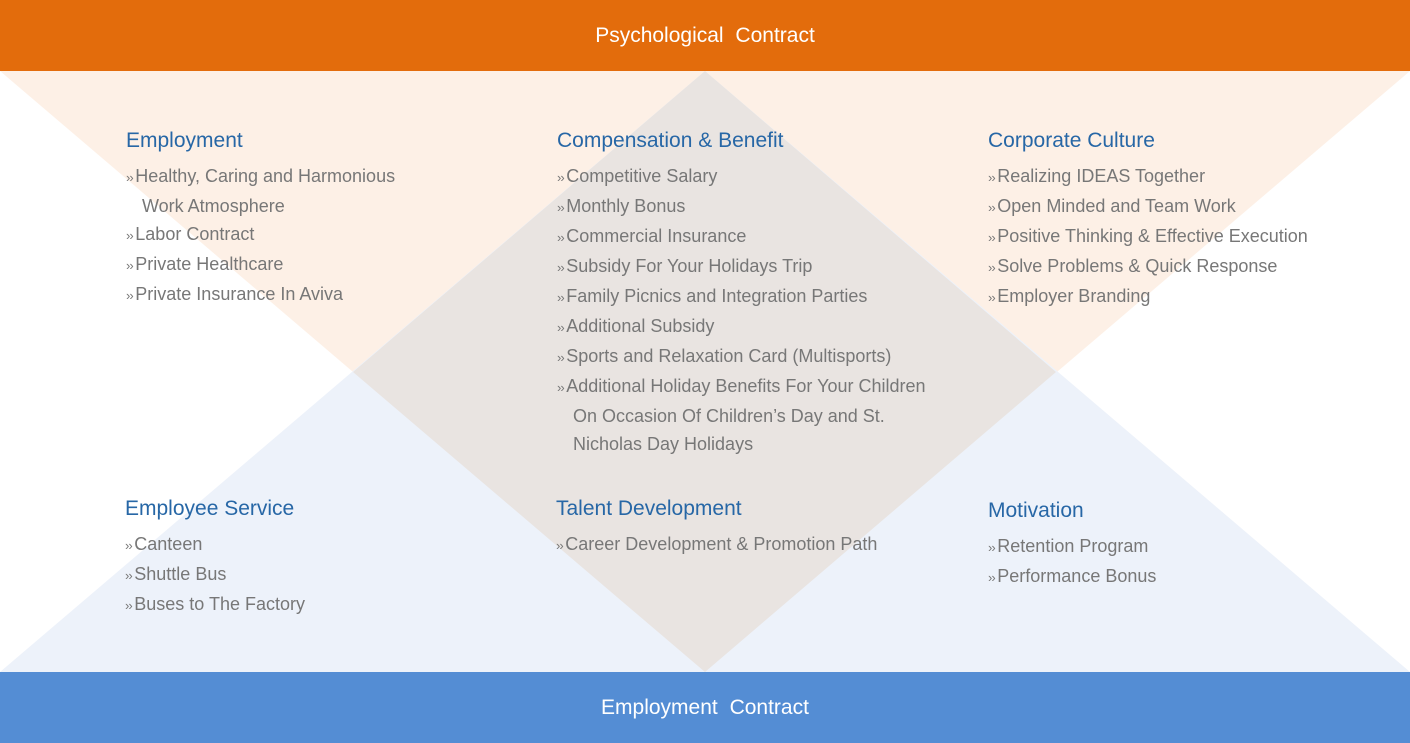 Image resolution: width=1410 pixels, height=743 pixels. Describe the element at coordinates (281, 235) in the screenshot. I see `list-item: Labor Contract` at that location.